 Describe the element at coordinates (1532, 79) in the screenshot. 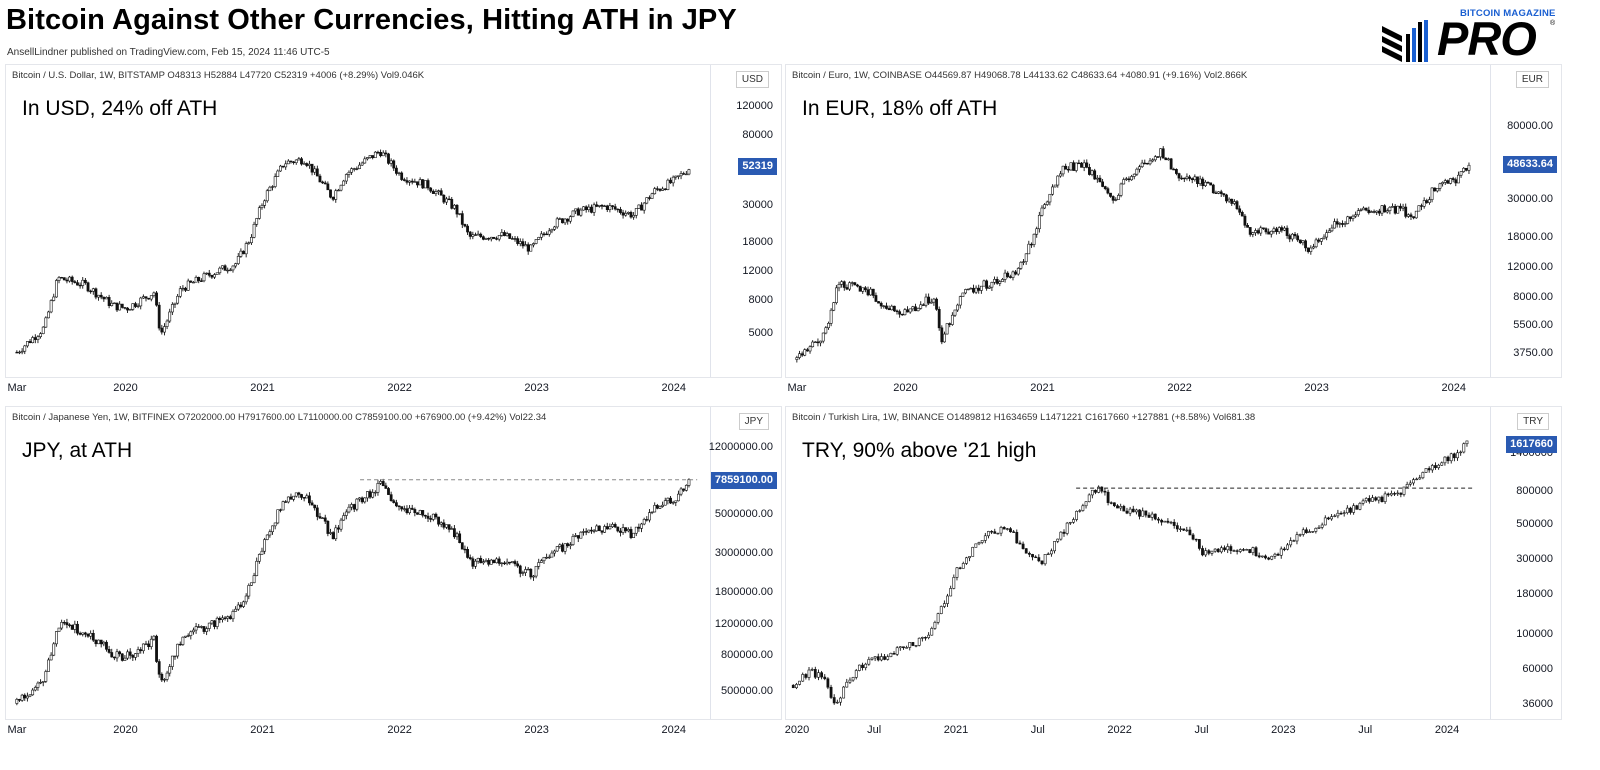

I see `currency-label: EUR` at that location.